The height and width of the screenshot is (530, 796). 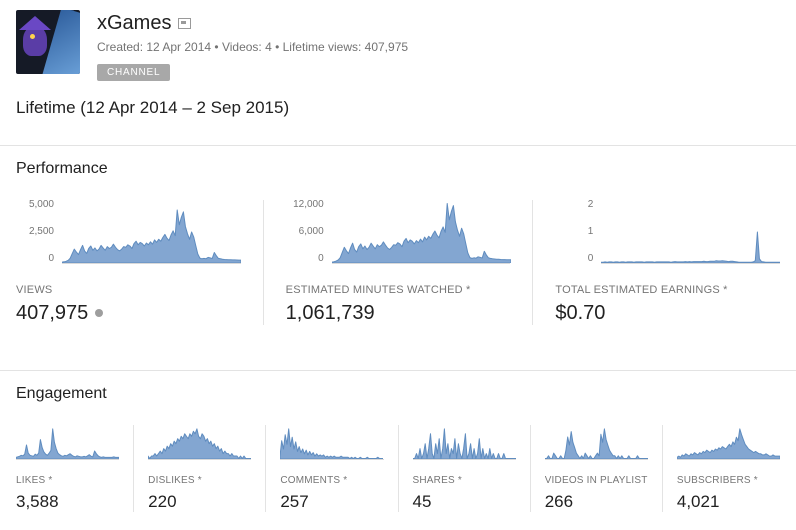 I want to click on metric-card-views: 5,000 2,500 0 VIEWS 407,975, so click(x=139, y=262).